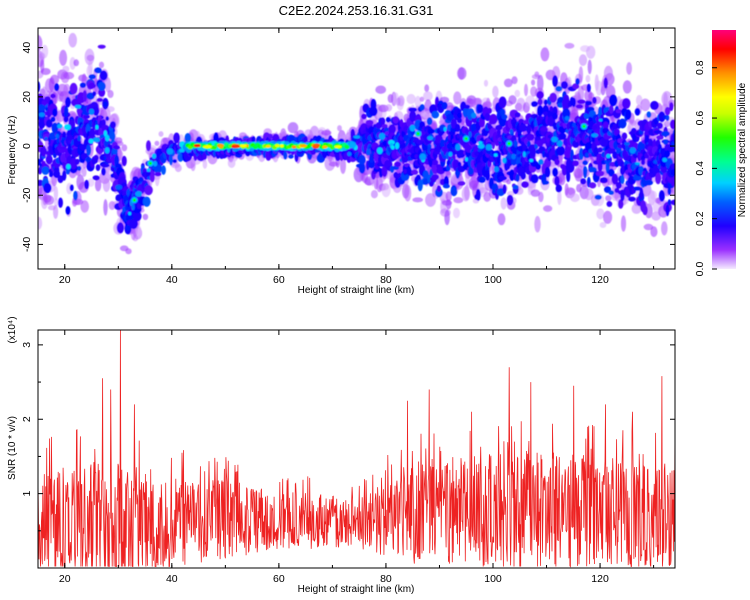 Image resolution: width=750 pixels, height=600 pixels. I want to click on snr-x-tick-label: 60, so click(279, 579).